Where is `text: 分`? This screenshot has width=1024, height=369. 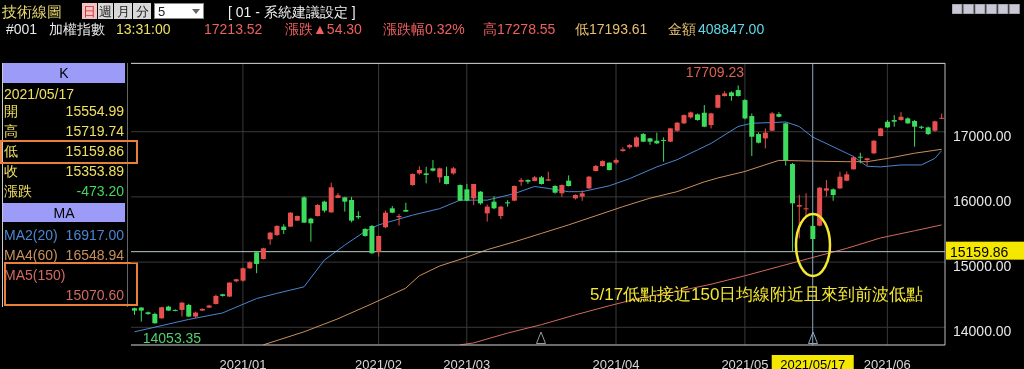
text: 分 is located at coordinates (142, 11).